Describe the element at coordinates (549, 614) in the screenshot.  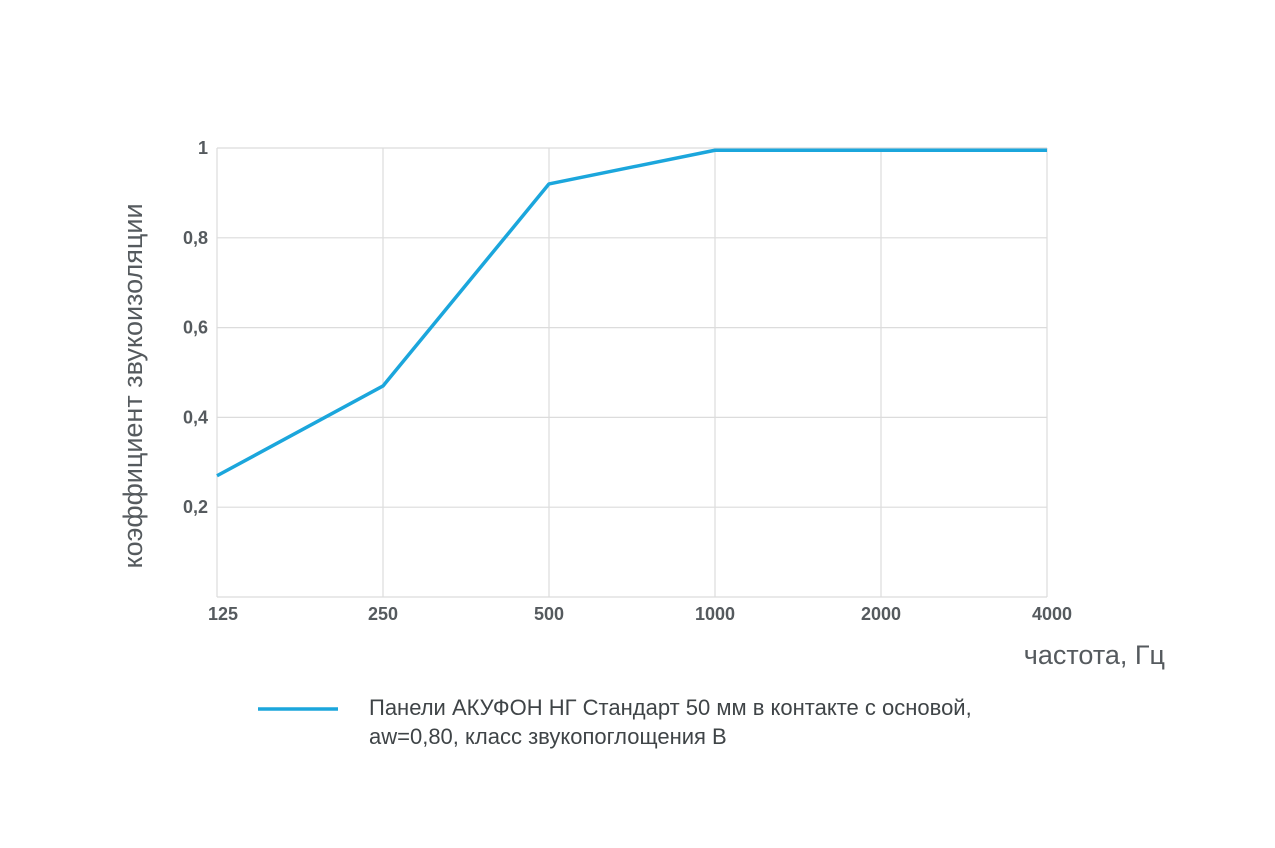
I see `x-tick-label: 500` at that location.